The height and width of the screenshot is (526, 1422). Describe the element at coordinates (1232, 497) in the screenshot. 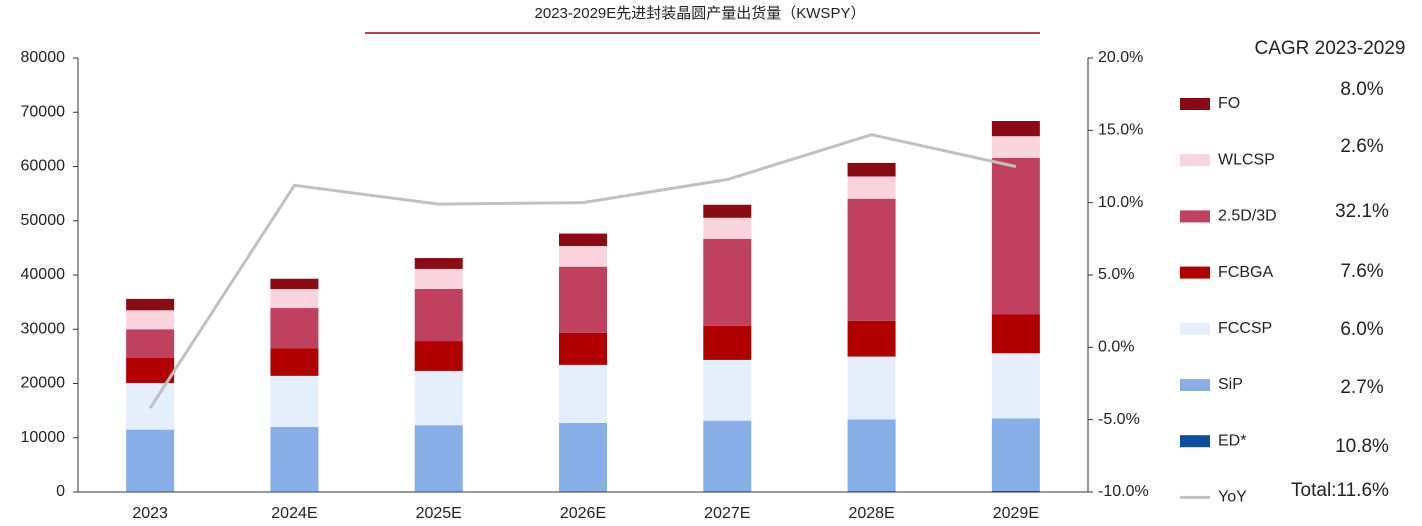

I see `legend-label: YoY` at that location.